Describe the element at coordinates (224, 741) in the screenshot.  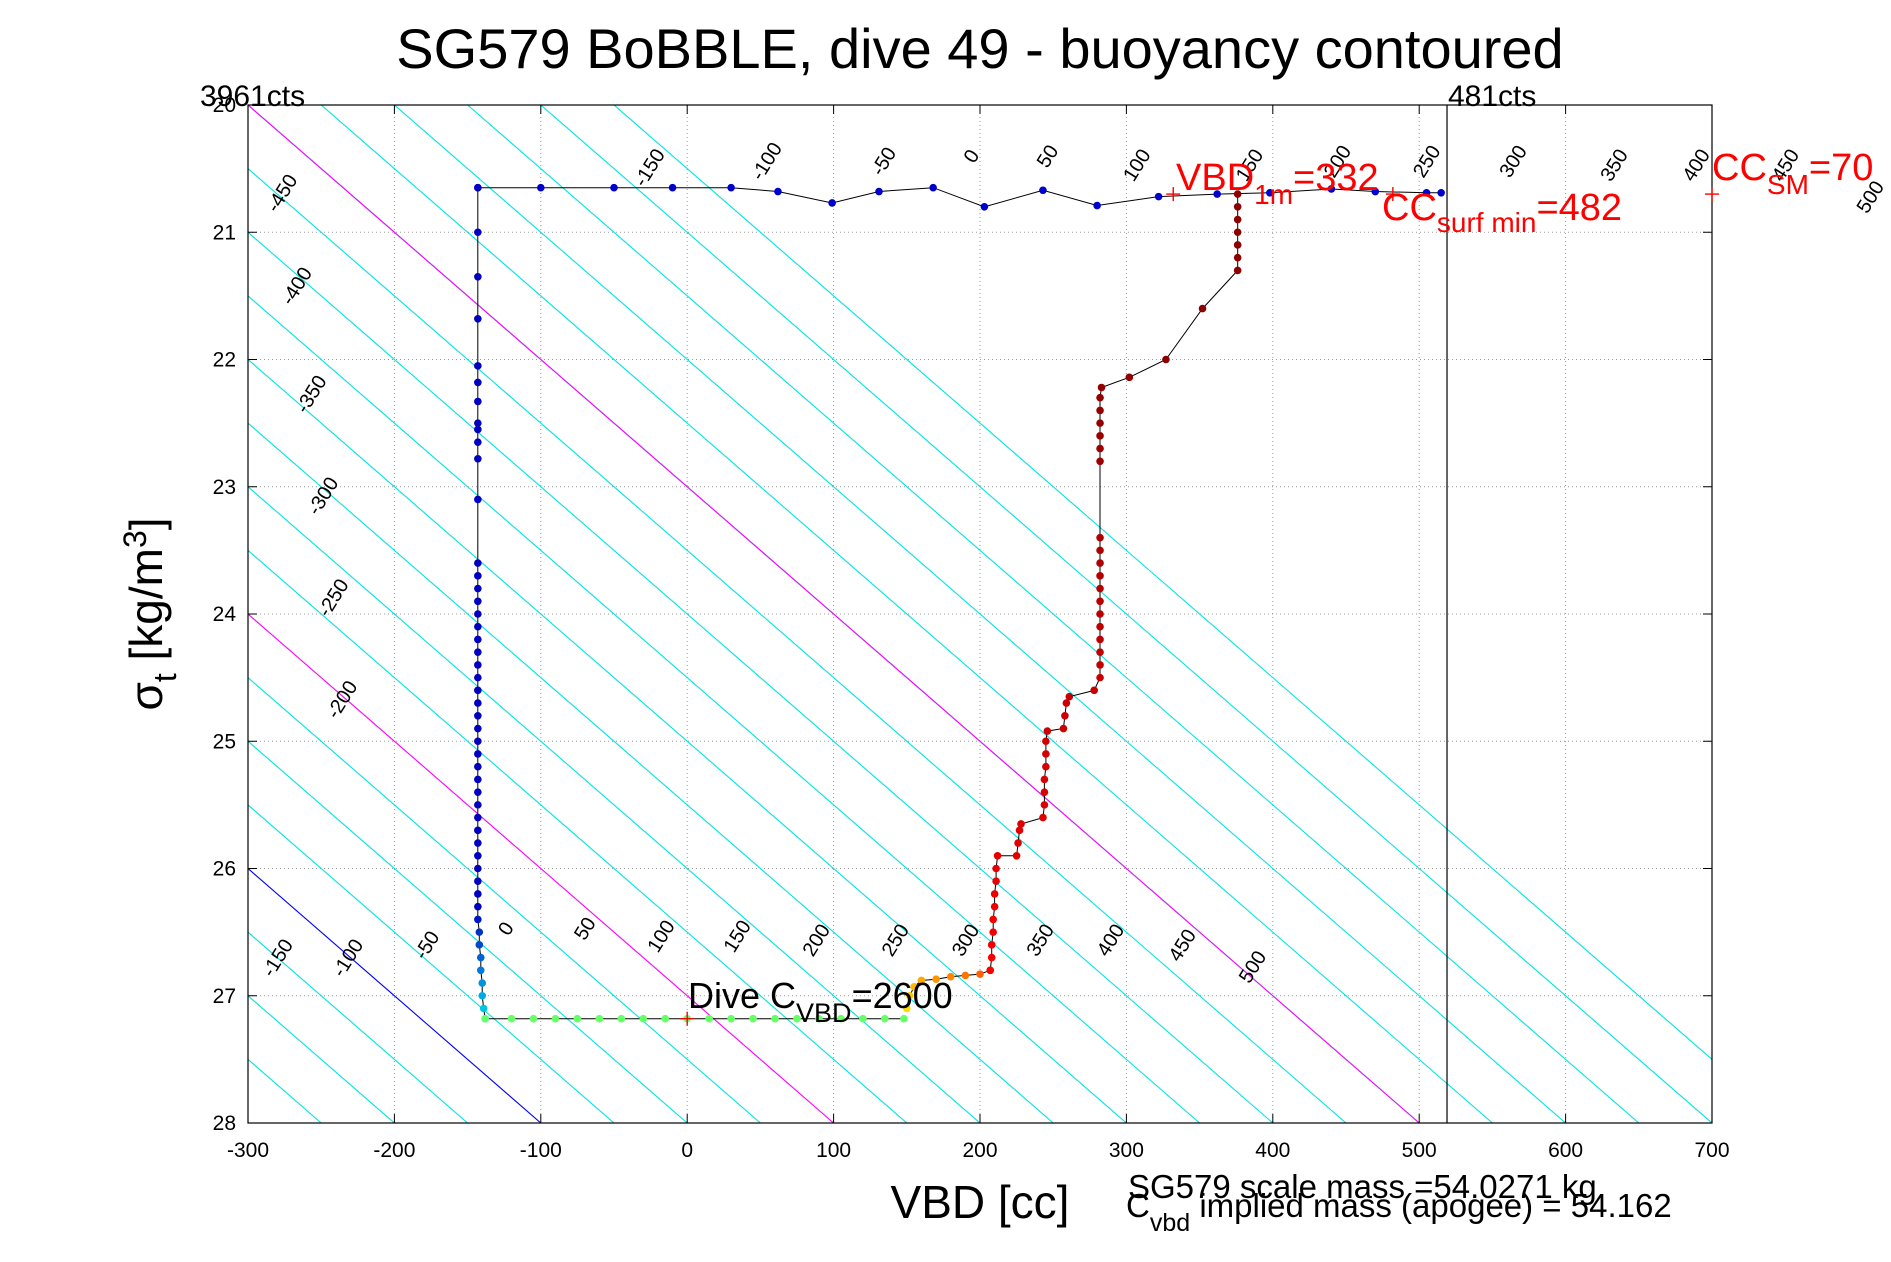
I see `y-tick-label: 25` at that location.